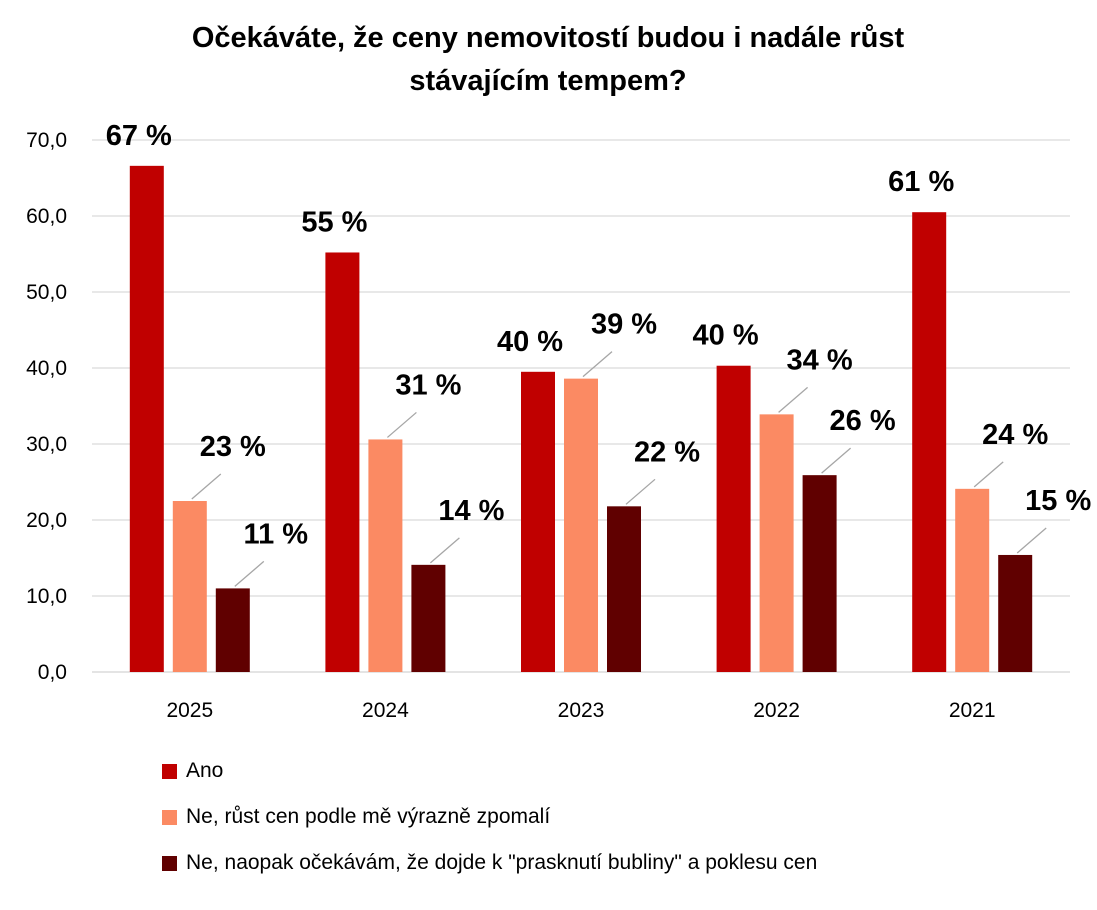 The height and width of the screenshot is (910, 1097). Describe the element at coordinates (368, 816) in the screenshot. I see `legend-label-zpomali: Ne, růst cen podle mě výrazně zpomalí` at that location.